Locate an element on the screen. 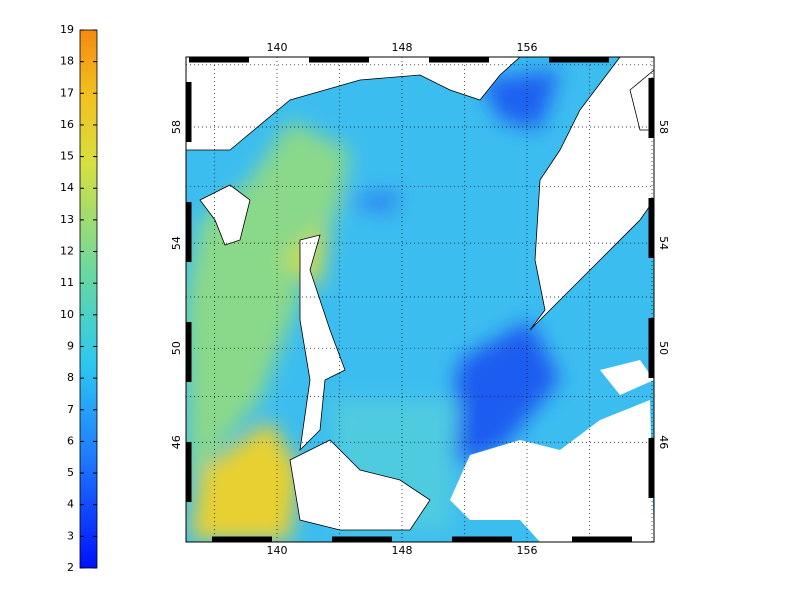 The width and height of the screenshot is (800, 600). colorbar-label: 16 is located at coordinates (67, 124).